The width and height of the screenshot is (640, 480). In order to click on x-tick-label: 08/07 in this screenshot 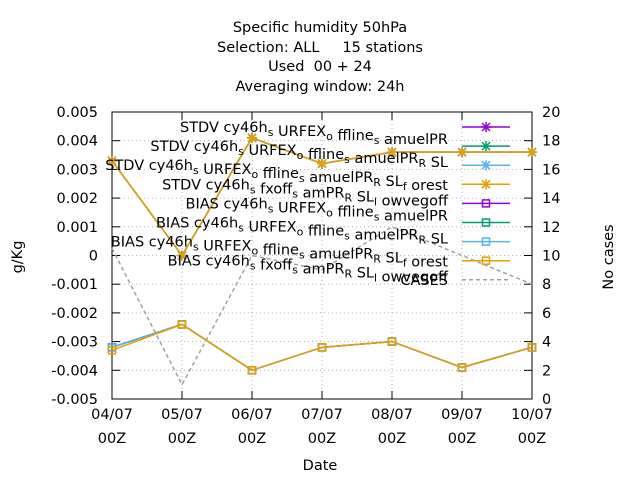, I will do `click(392, 415)`.